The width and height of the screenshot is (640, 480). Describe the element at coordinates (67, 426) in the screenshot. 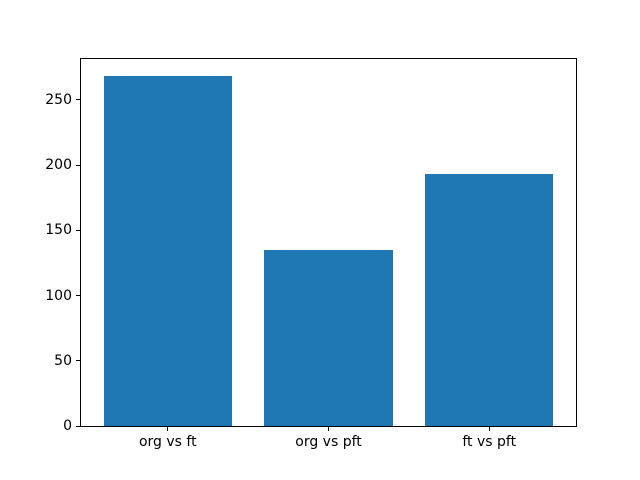

I see `y-tick-label: 0` at that location.